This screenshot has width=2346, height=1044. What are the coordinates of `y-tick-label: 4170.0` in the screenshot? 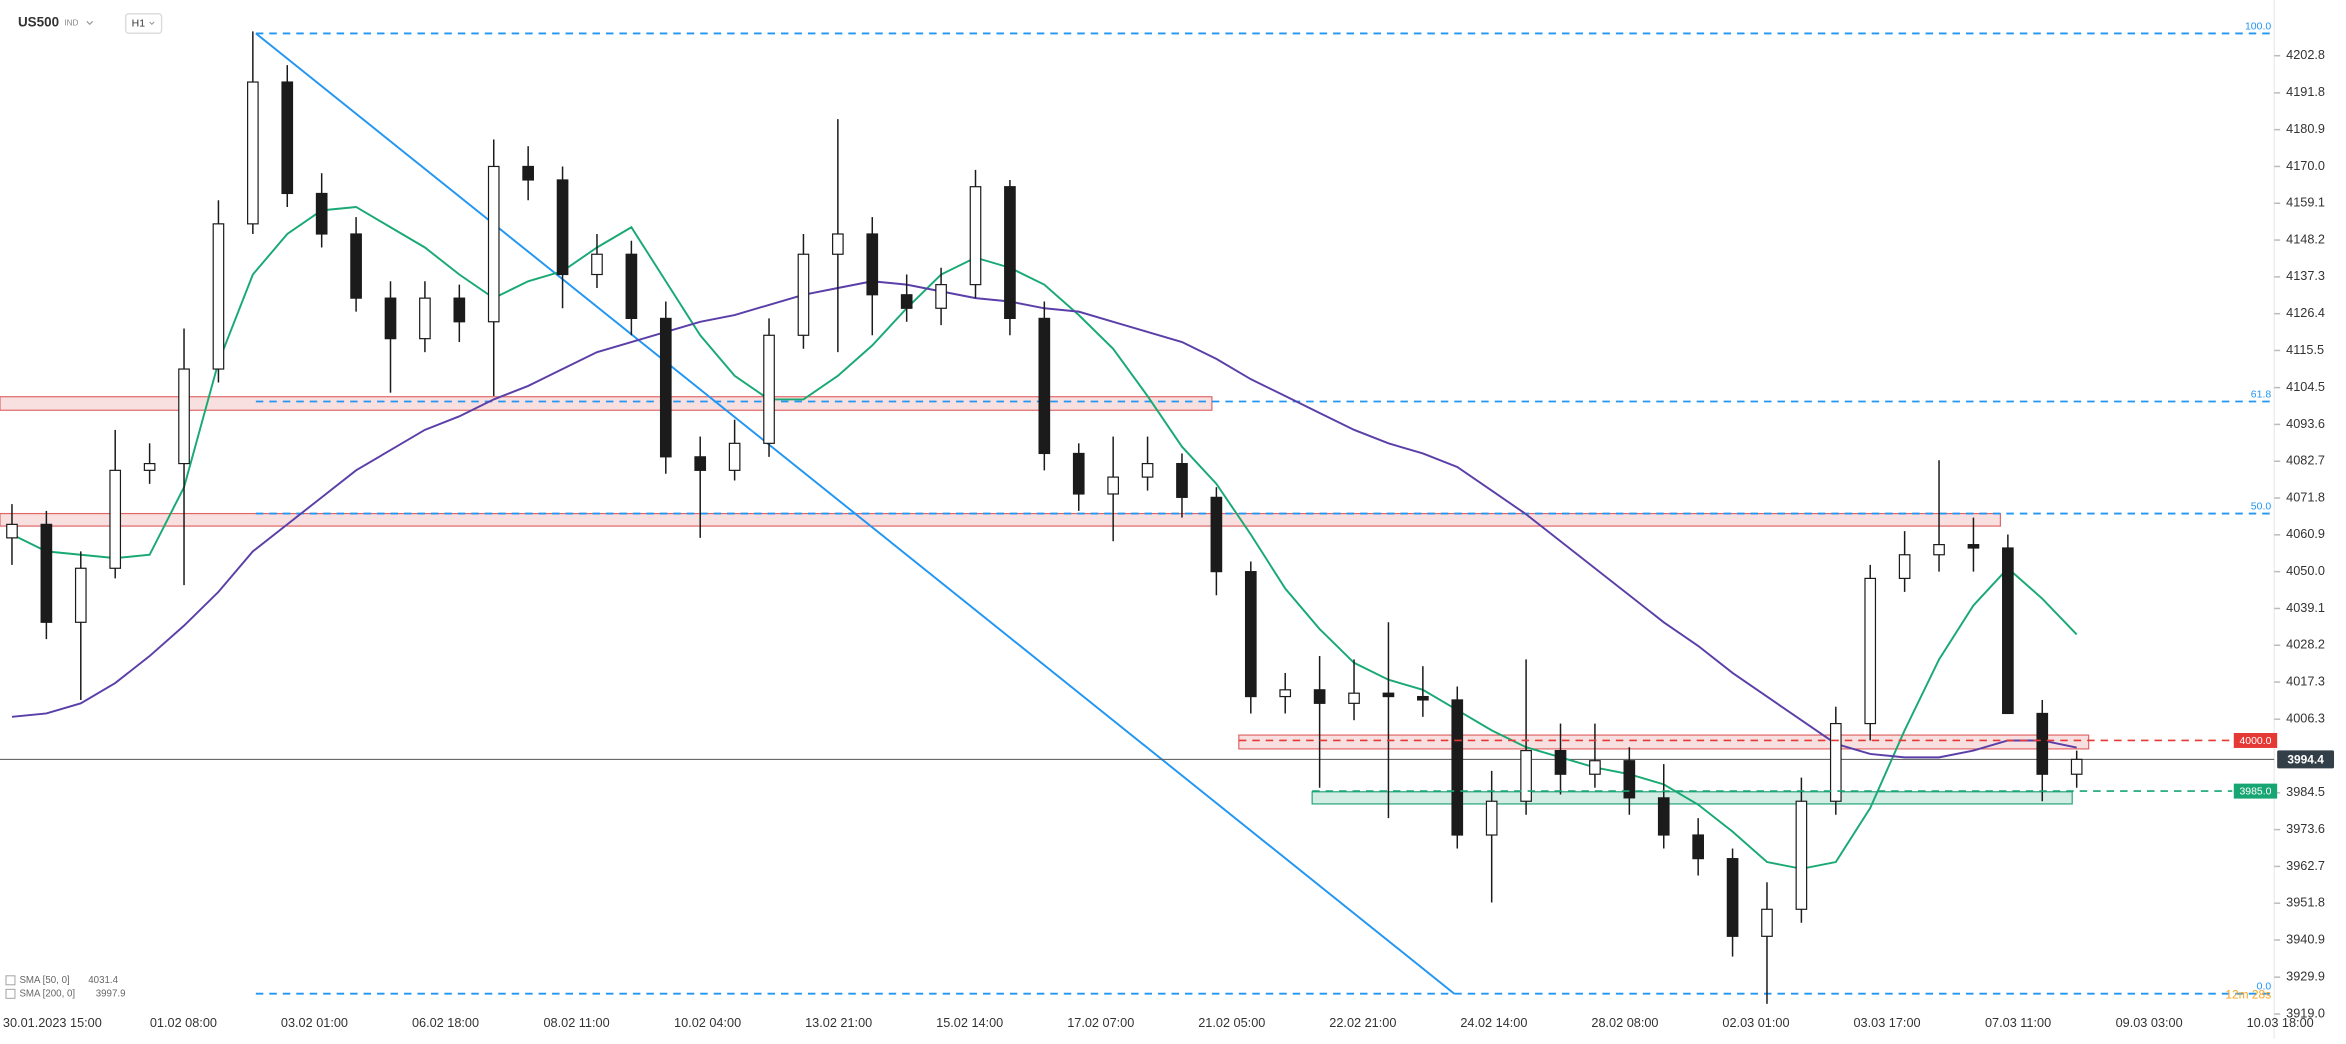 It's located at (2305, 165).